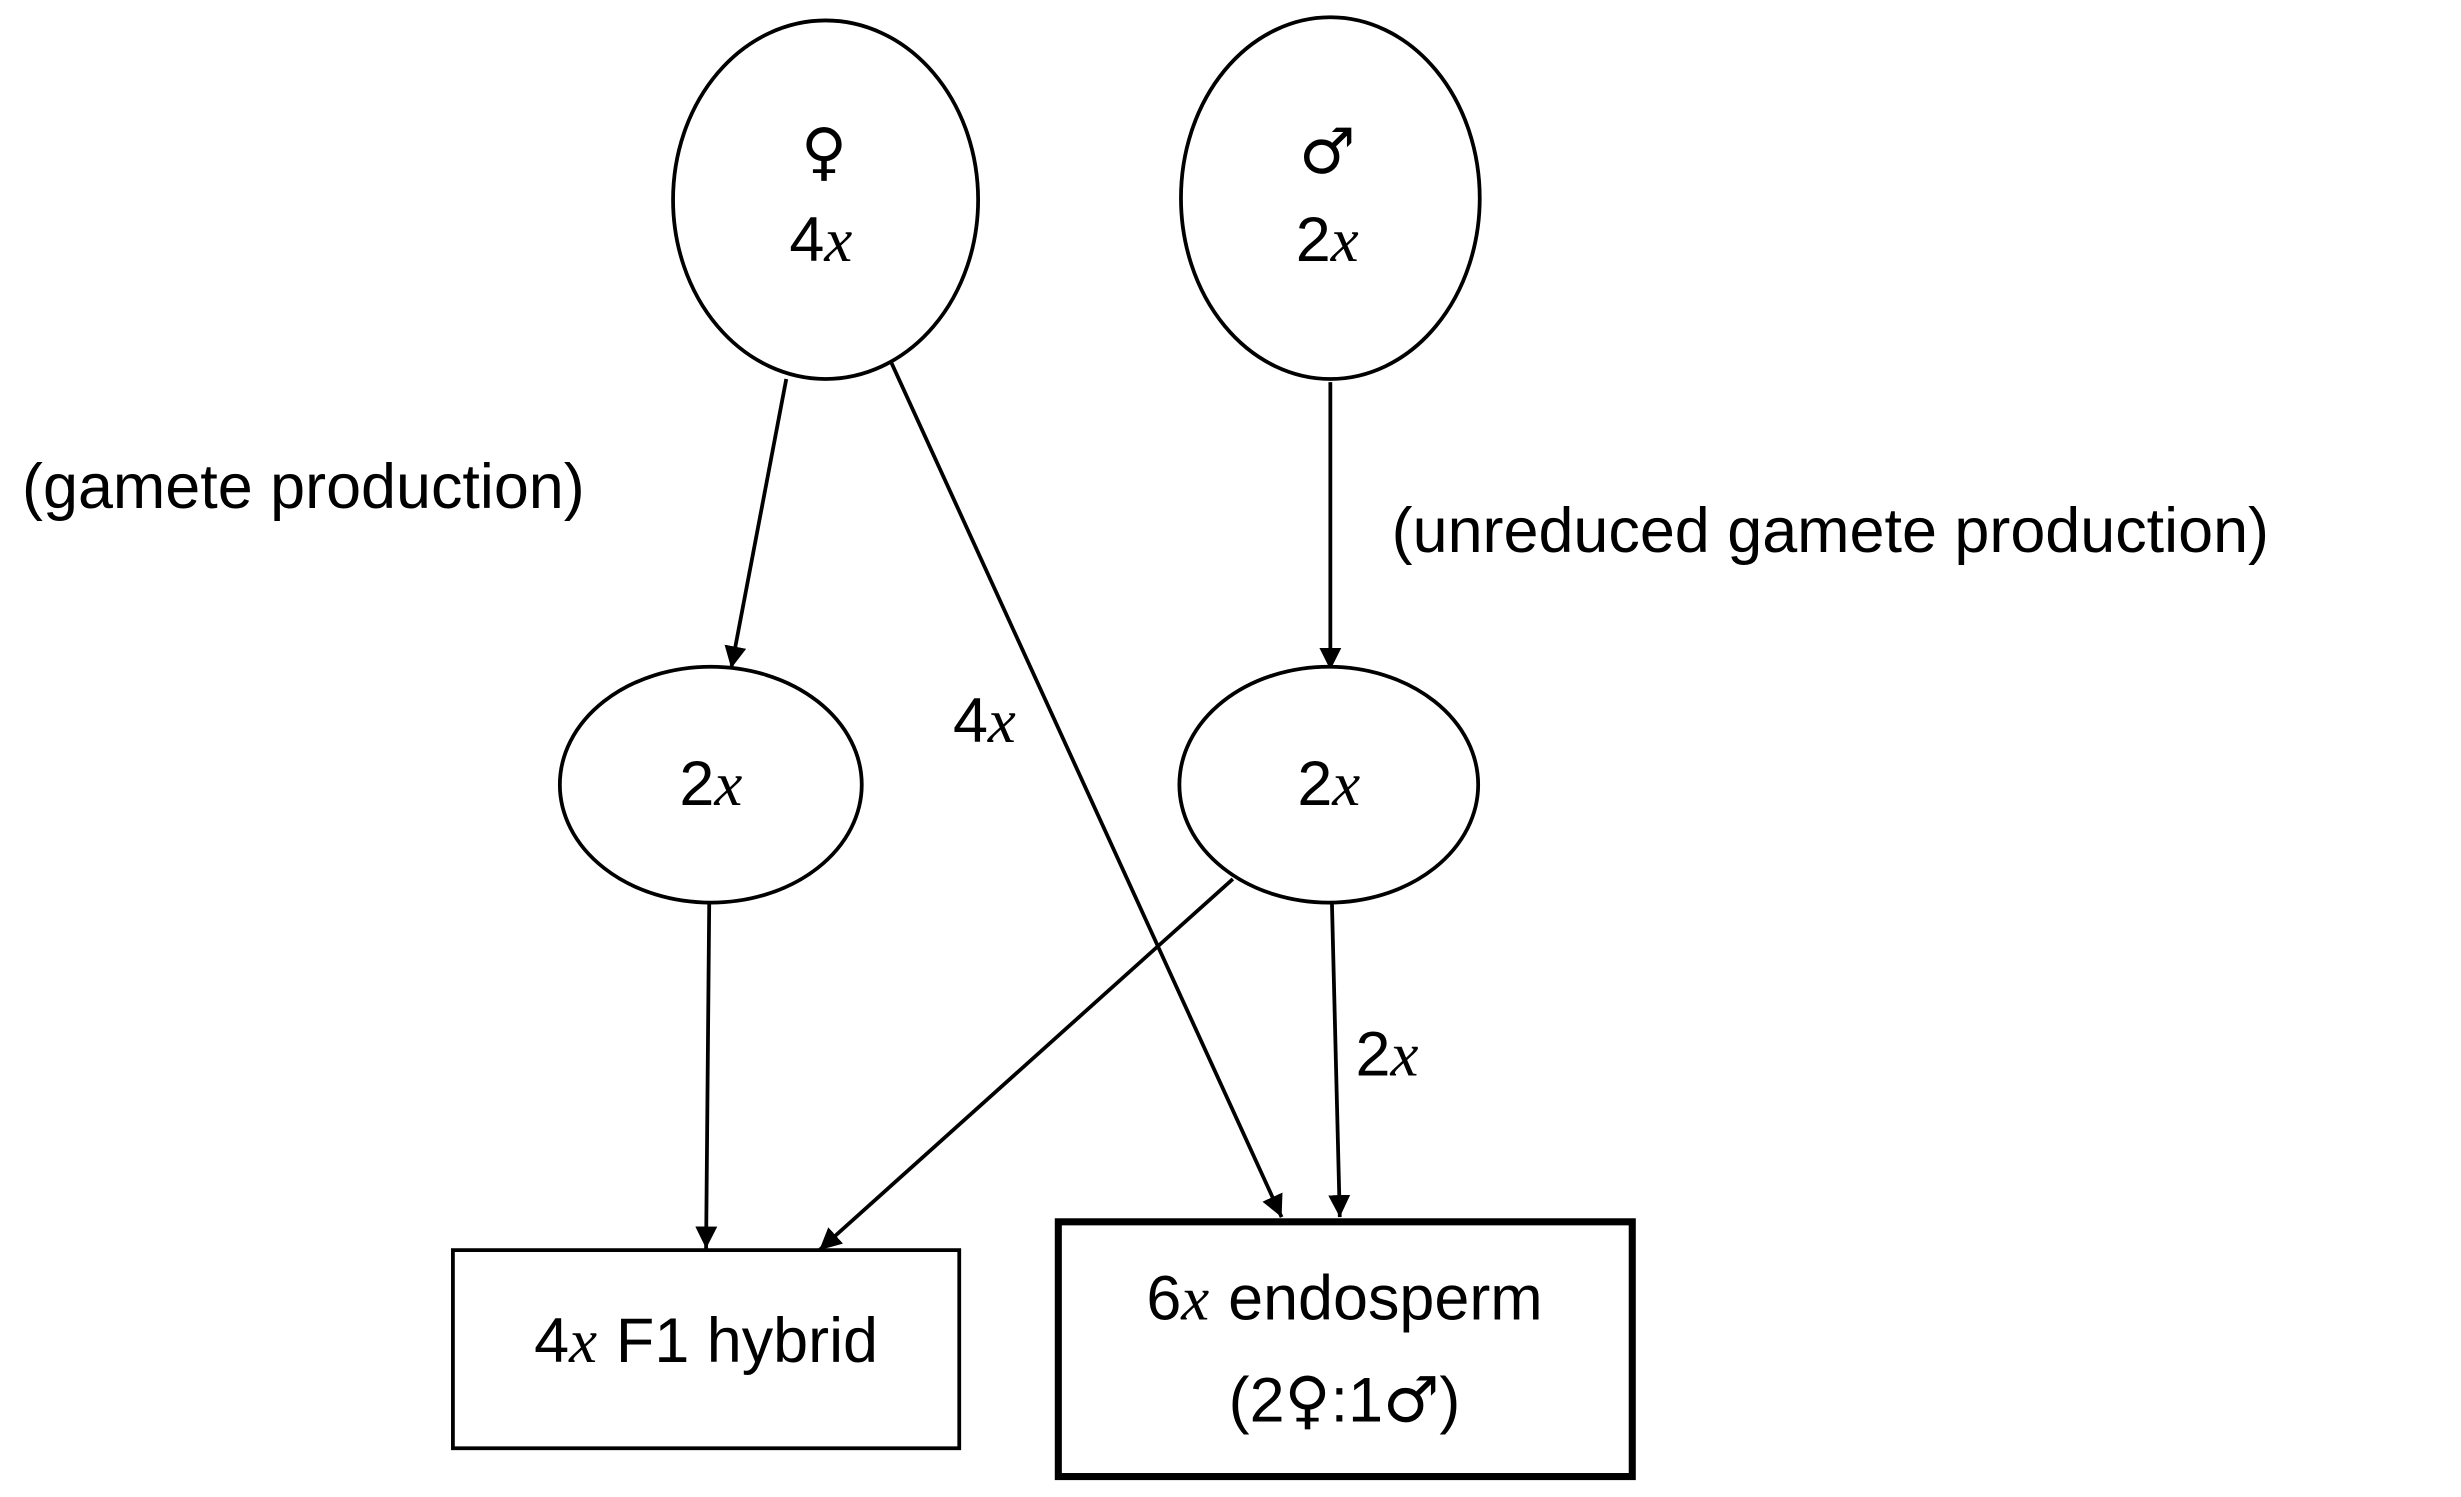  I want to click on edge-male-gamete-to-endosperm, so click(1339, 1060).